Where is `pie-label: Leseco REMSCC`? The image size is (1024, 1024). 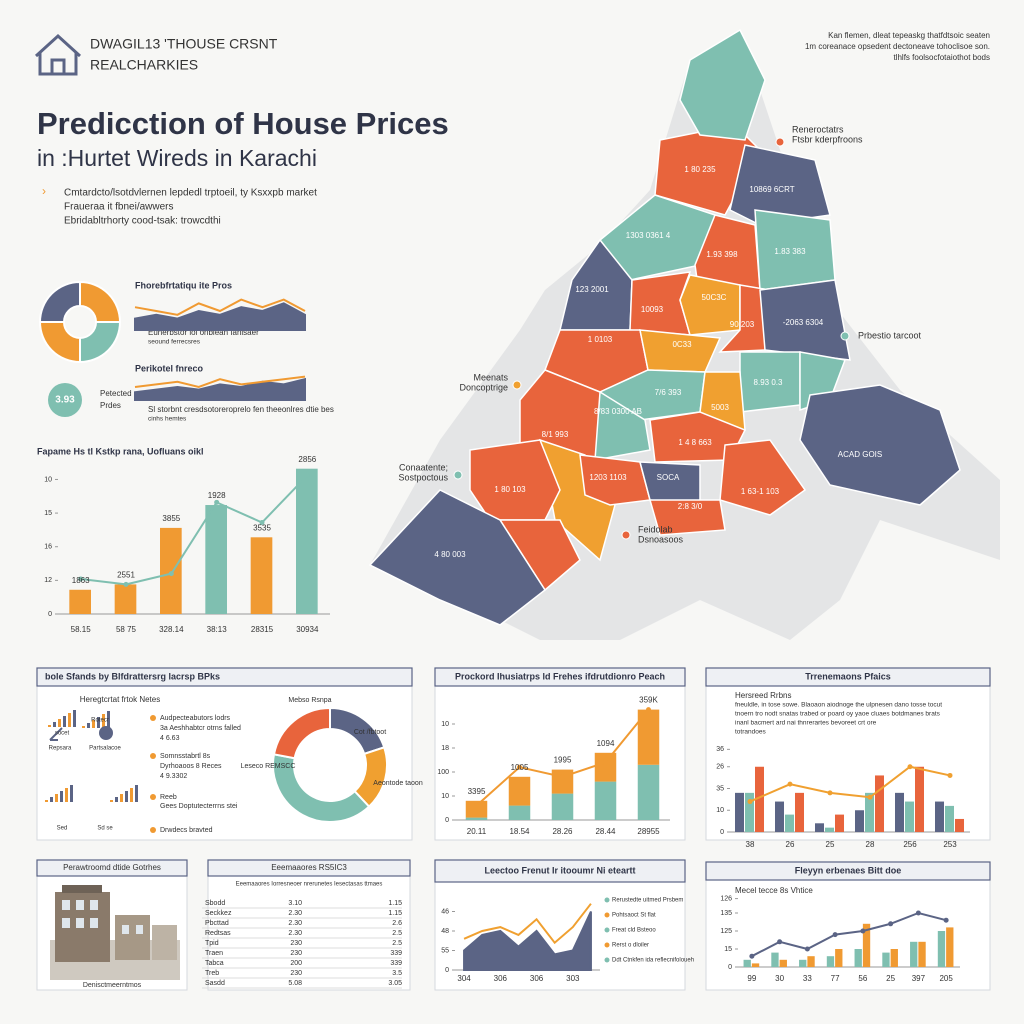 pie-label: Leseco REMSCC is located at coordinates (268, 766).